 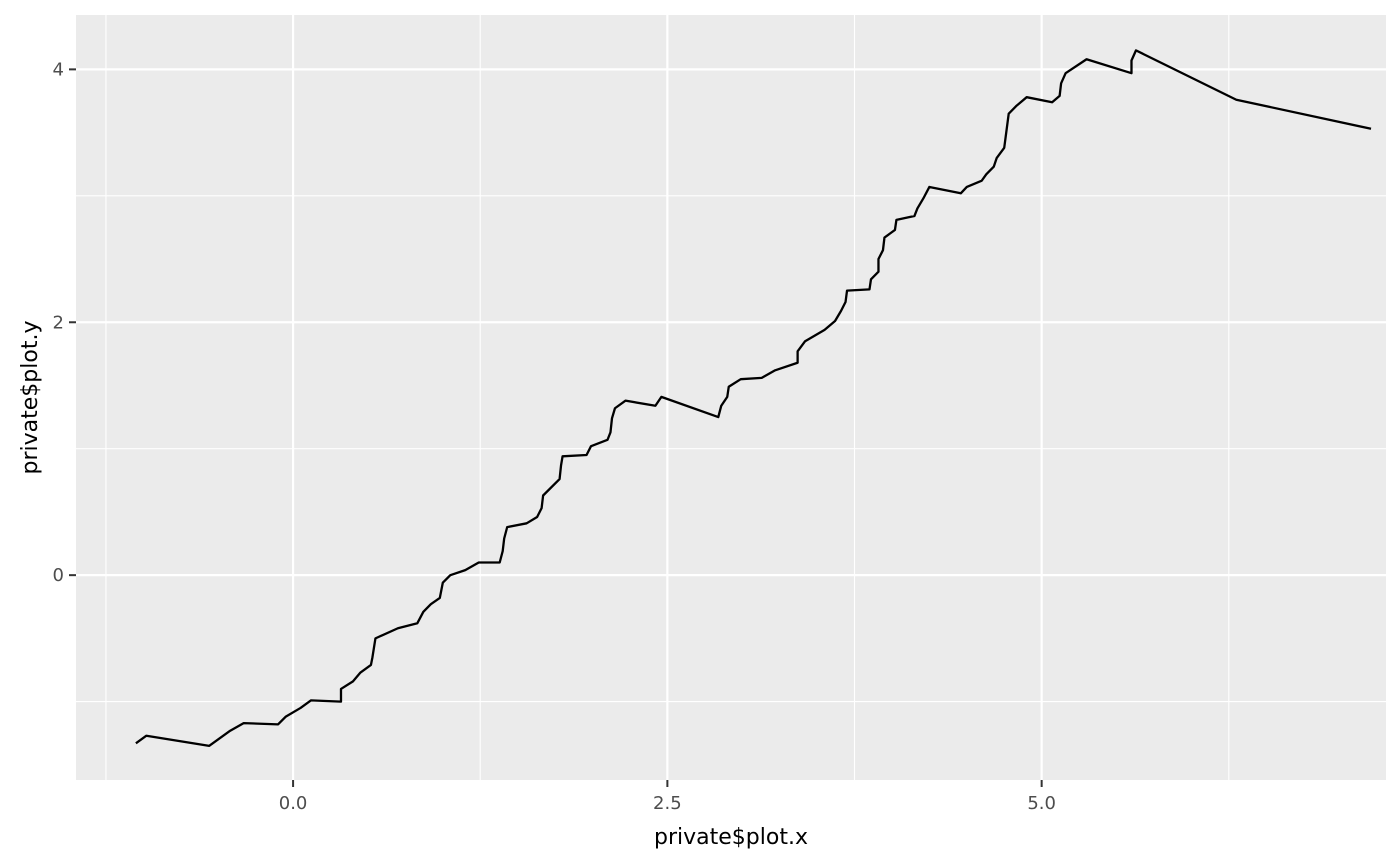 What do you see at coordinates (1041, 803) in the screenshot?
I see `x-tick-label: 5.0` at bounding box center [1041, 803].